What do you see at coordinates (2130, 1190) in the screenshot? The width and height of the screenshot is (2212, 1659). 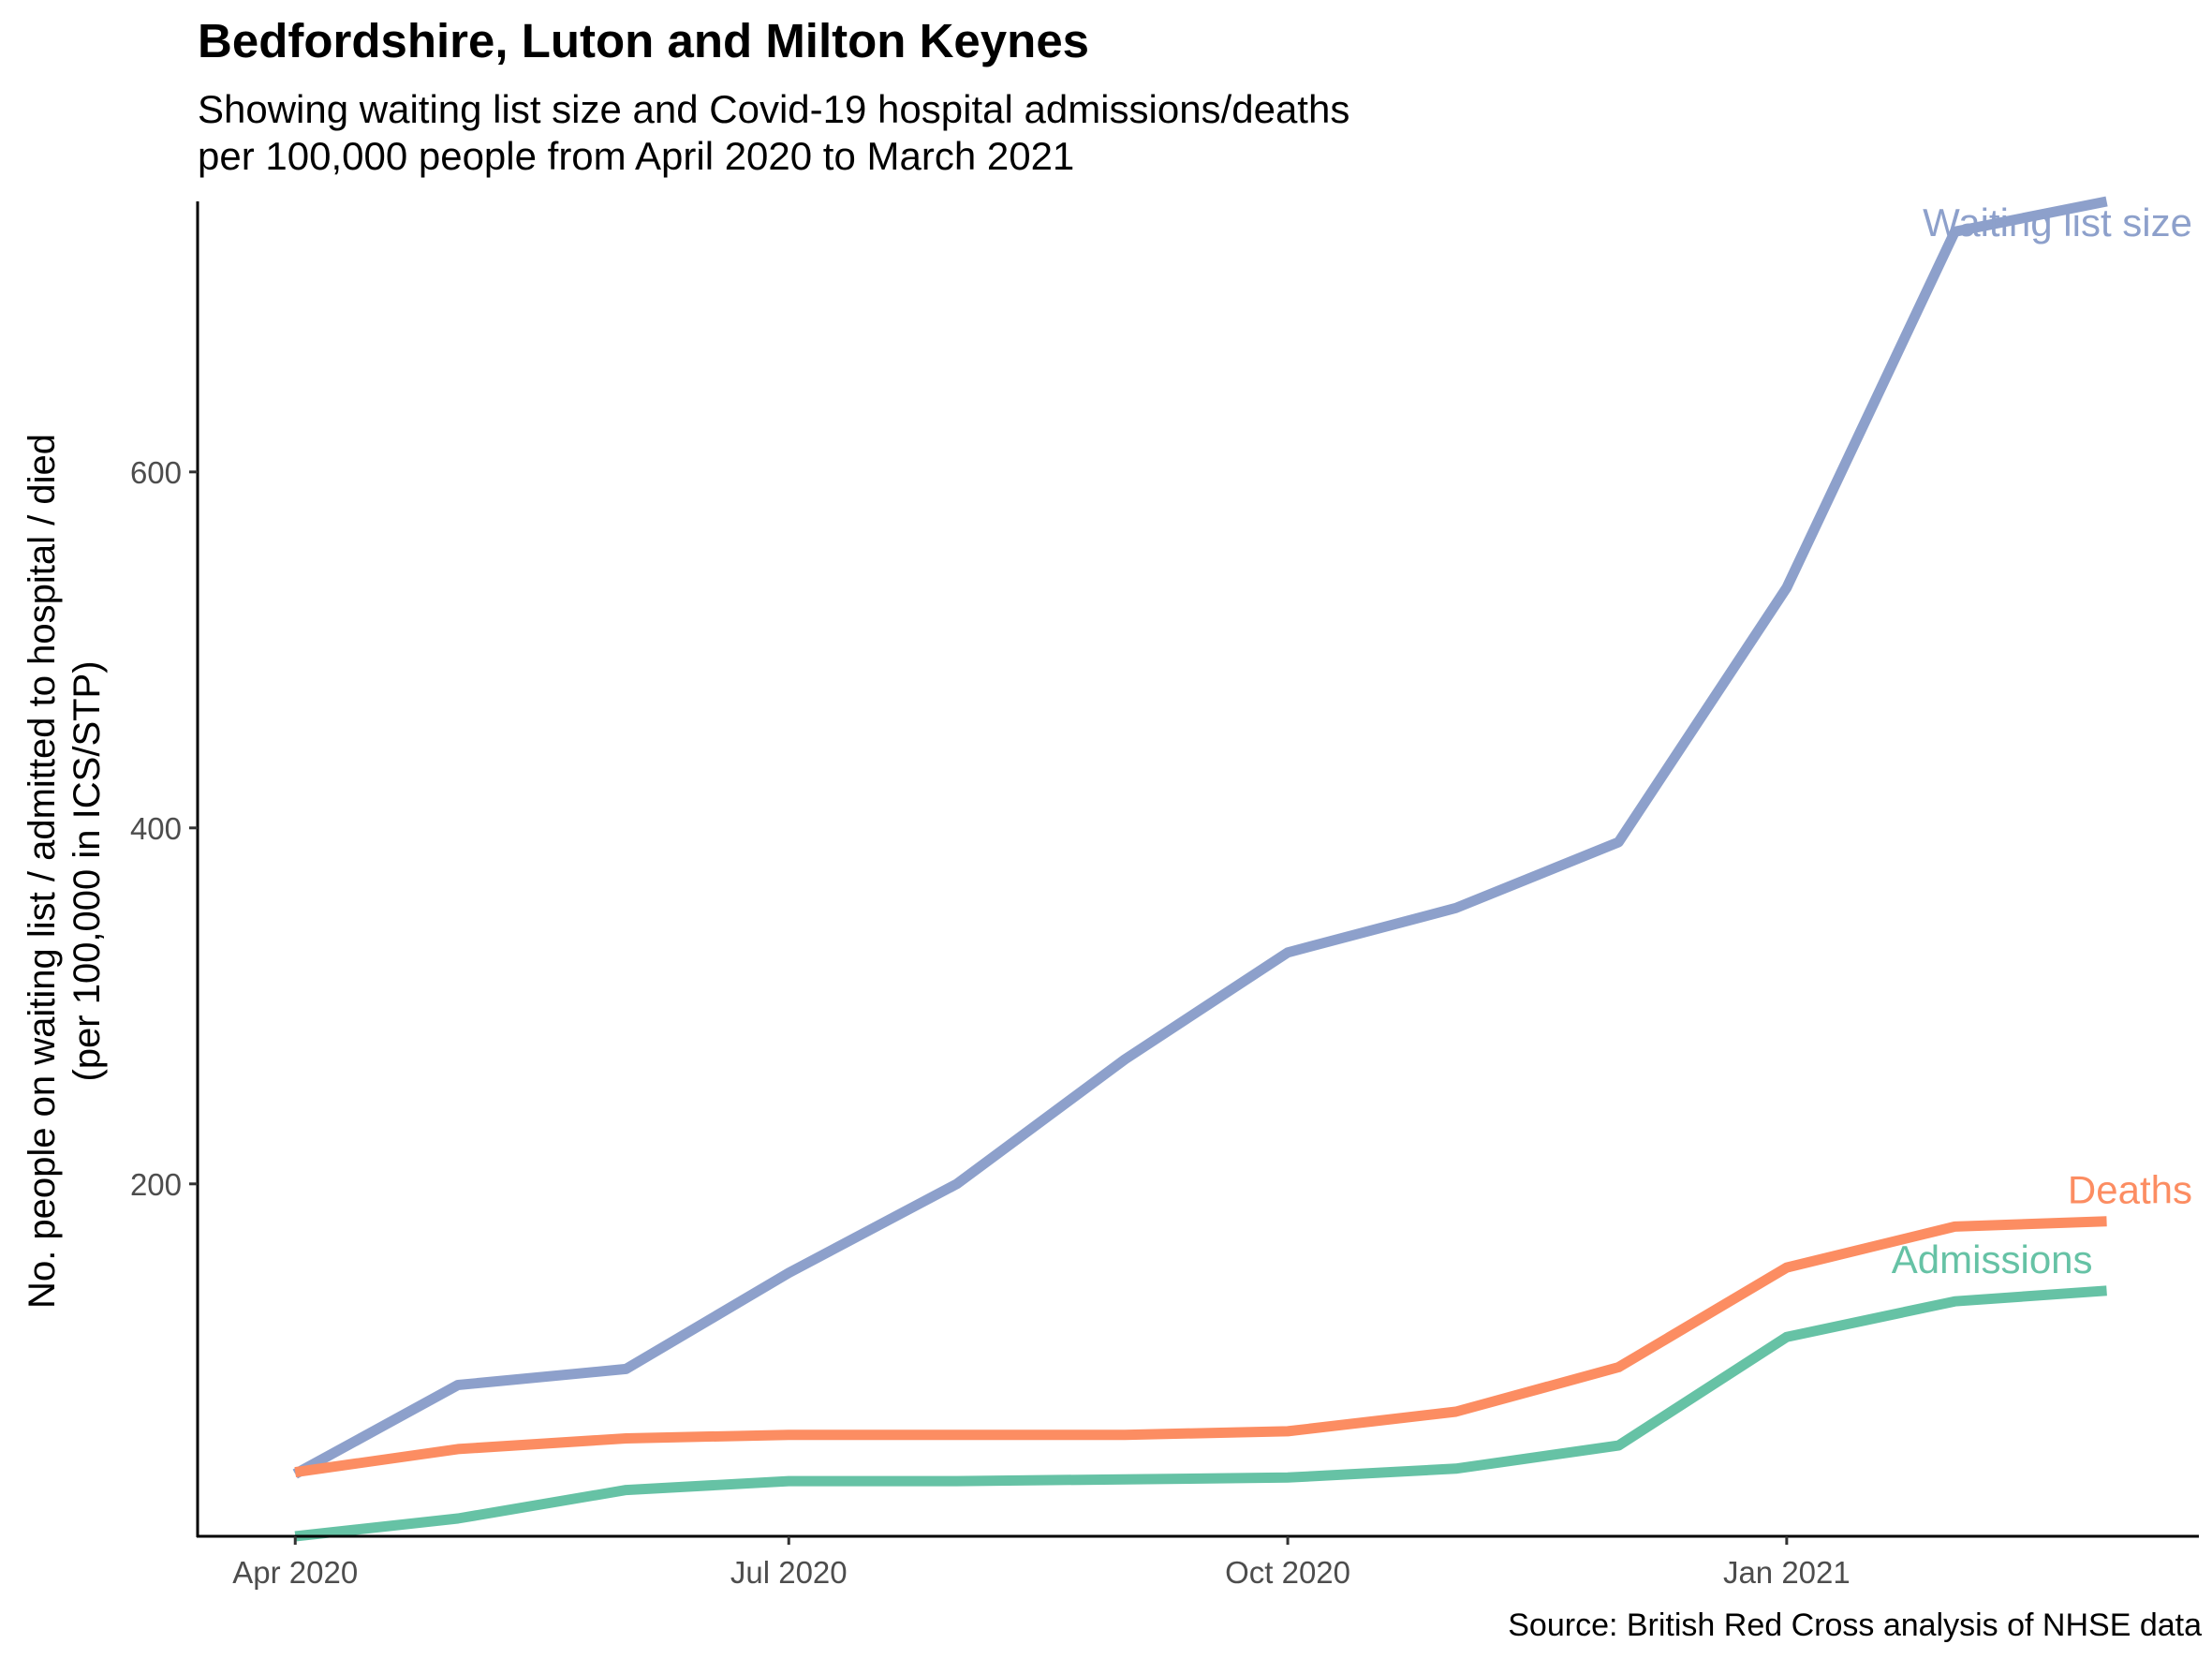 I see `series-label-deaths: Deaths` at bounding box center [2130, 1190].